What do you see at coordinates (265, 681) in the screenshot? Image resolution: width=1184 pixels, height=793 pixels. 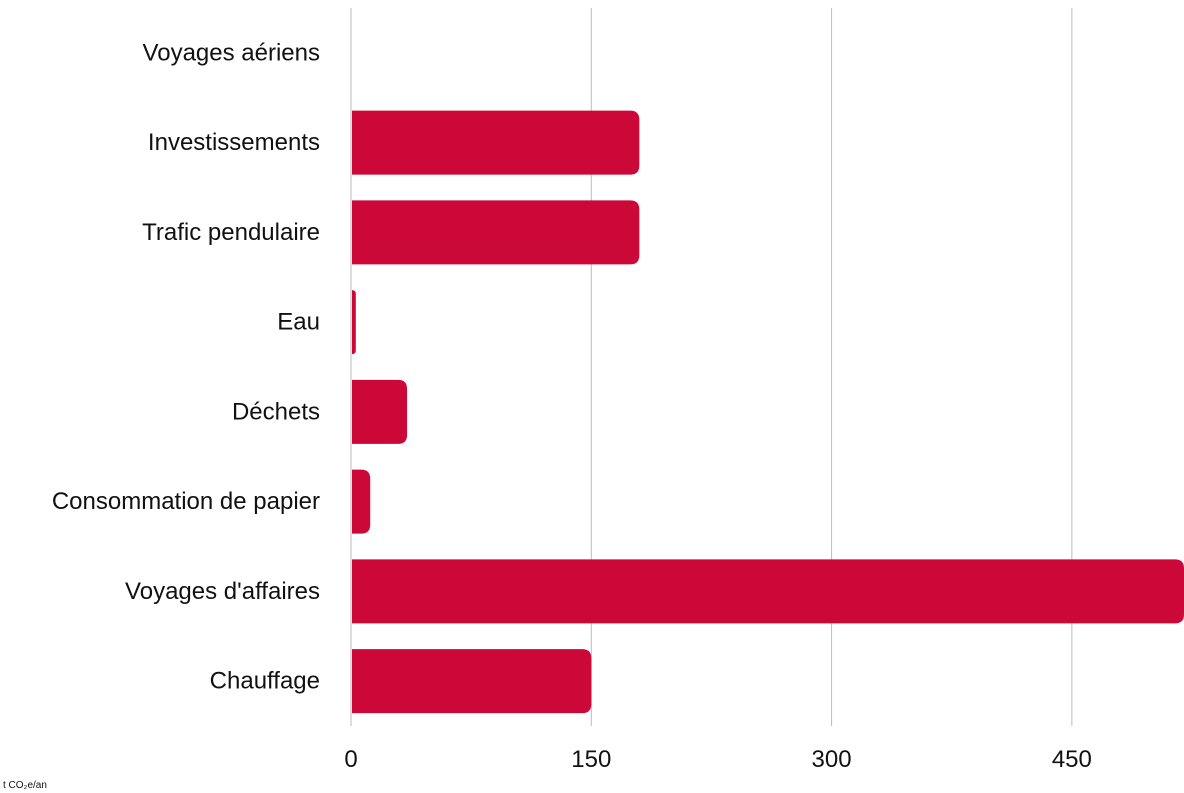 I see `category-label-7: Chauffage` at bounding box center [265, 681].